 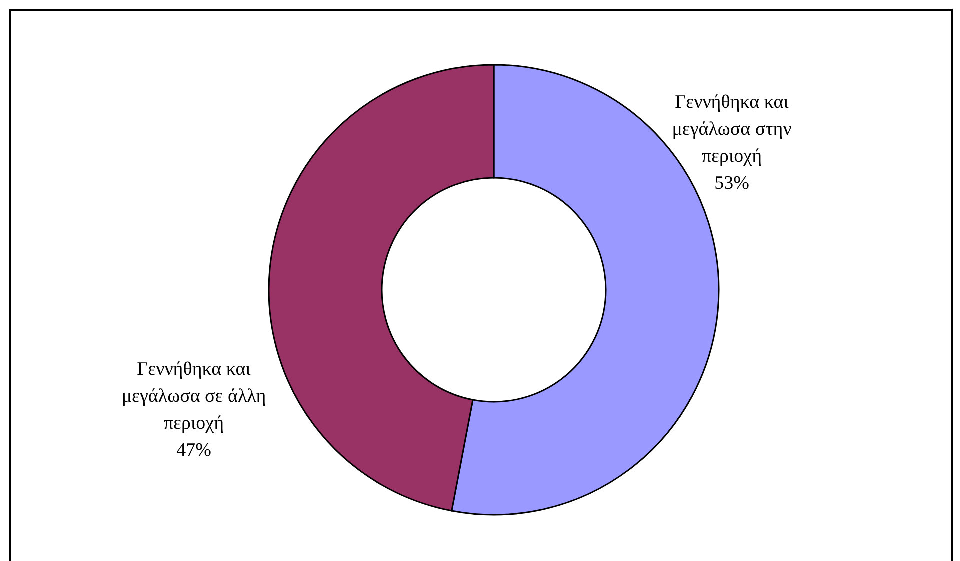 What do you see at coordinates (732, 183) in the screenshot?
I see `data-label: 53%` at bounding box center [732, 183].